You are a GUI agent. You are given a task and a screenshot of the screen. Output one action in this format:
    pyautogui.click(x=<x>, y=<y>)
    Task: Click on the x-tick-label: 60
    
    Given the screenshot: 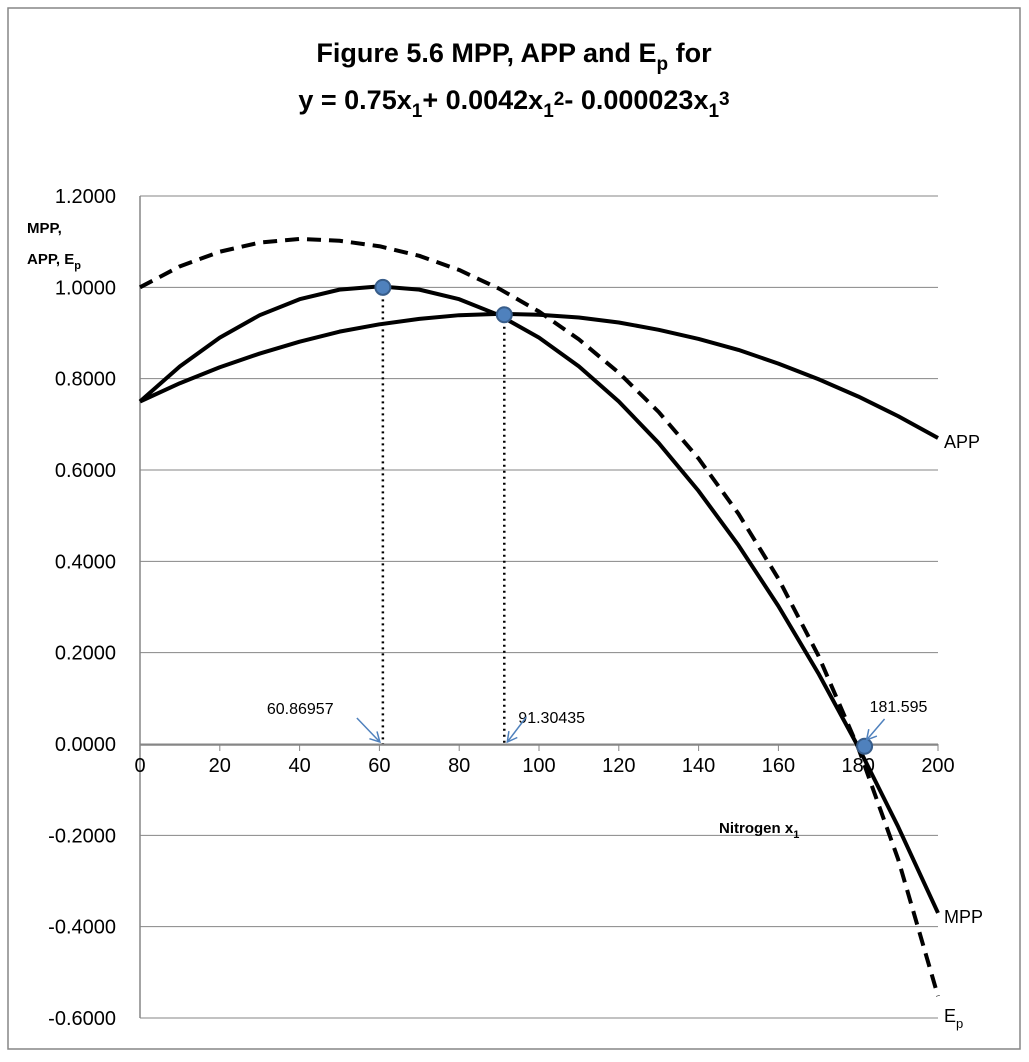 What is the action you would take?
    pyautogui.click(x=379, y=766)
    